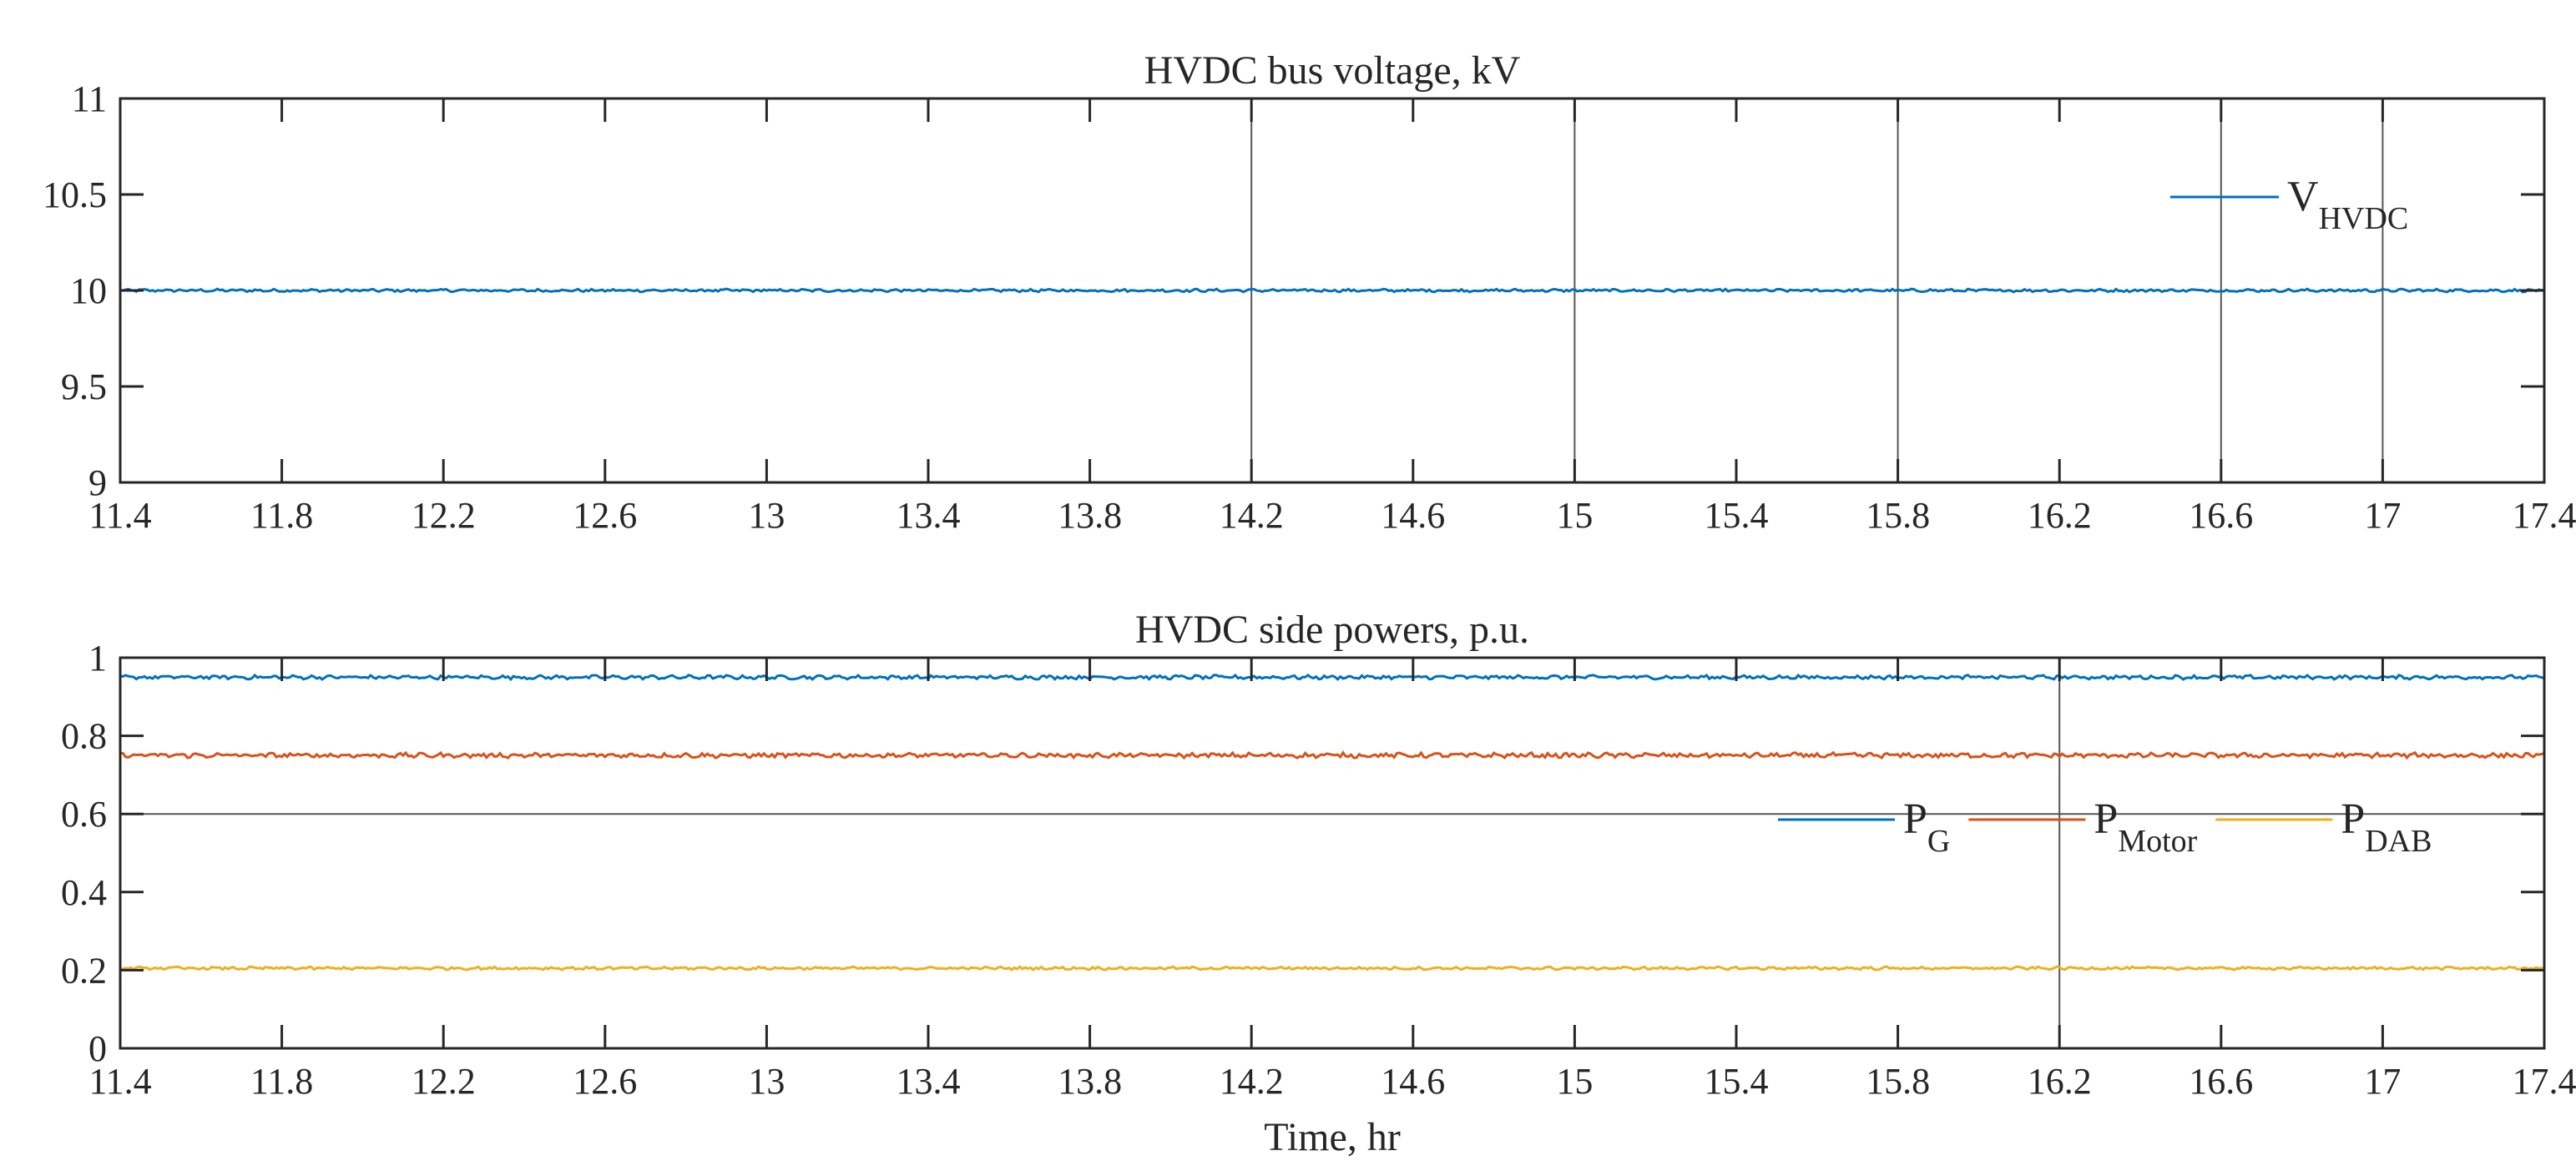 The image size is (2576, 1171). Describe the element at coordinates (1332, 290) in the screenshot. I see `series-line-v-hvdc` at that location.